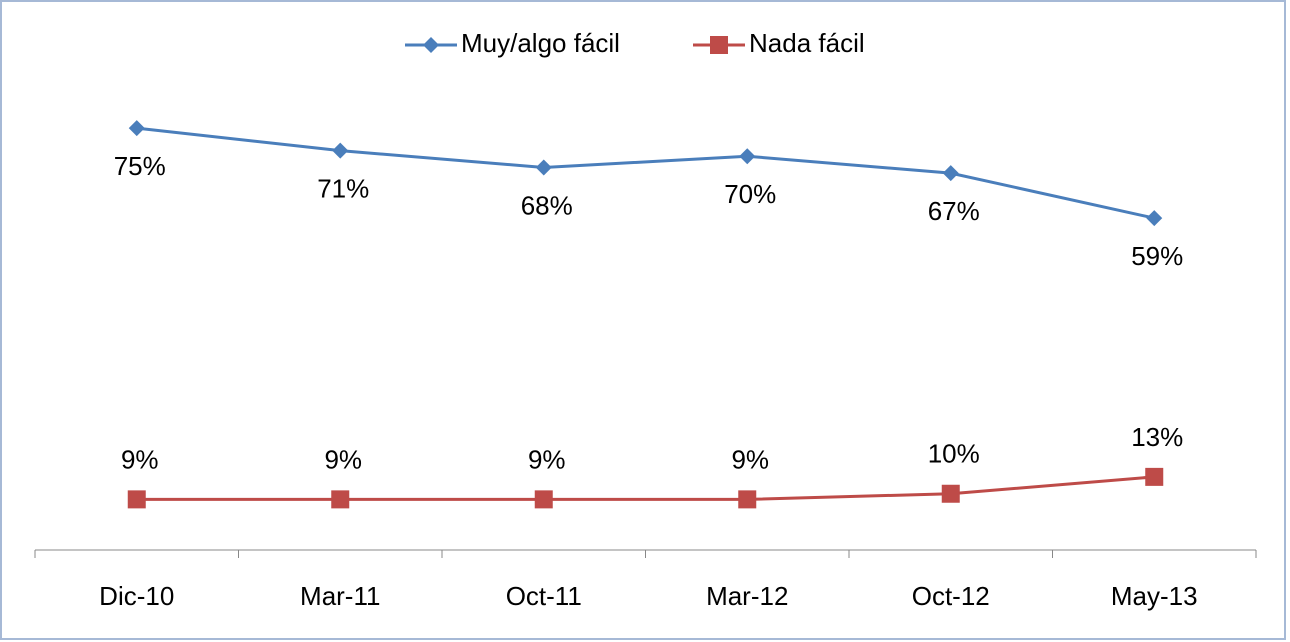 This screenshot has width=1290, height=642. What do you see at coordinates (951, 596) in the screenshot?
I see `x-tick-label: Oct-12` at bounding box center [951, 596].